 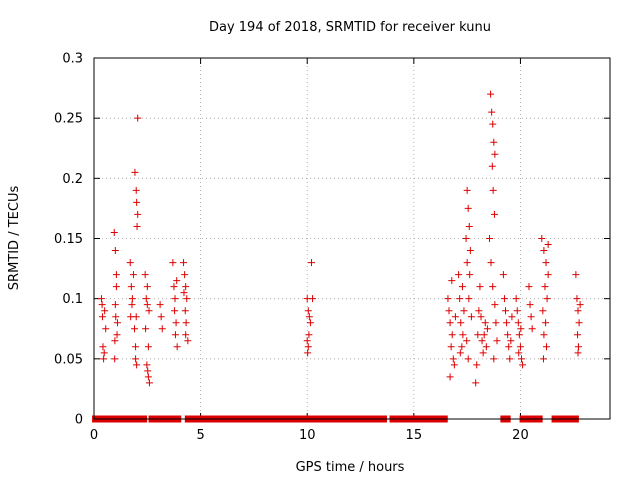 I want to click on x-tick-label: 15, so click(x=414, y=435).